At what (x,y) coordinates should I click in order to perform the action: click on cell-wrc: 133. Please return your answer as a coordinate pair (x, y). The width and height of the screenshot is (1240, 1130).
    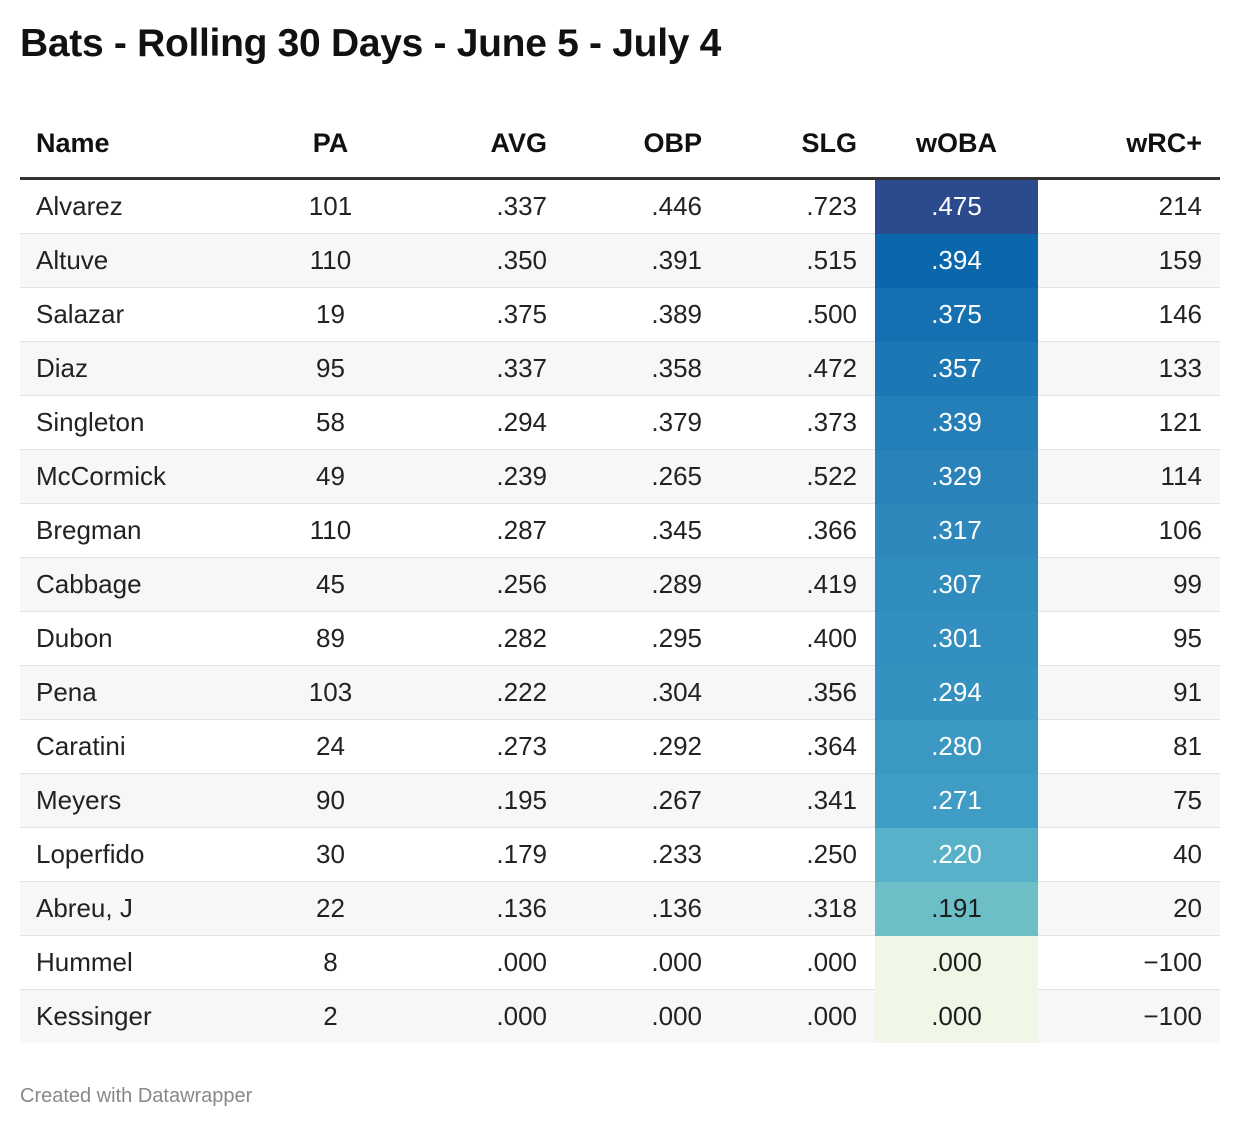
    Looking at the image, I should click on (1129, 368).